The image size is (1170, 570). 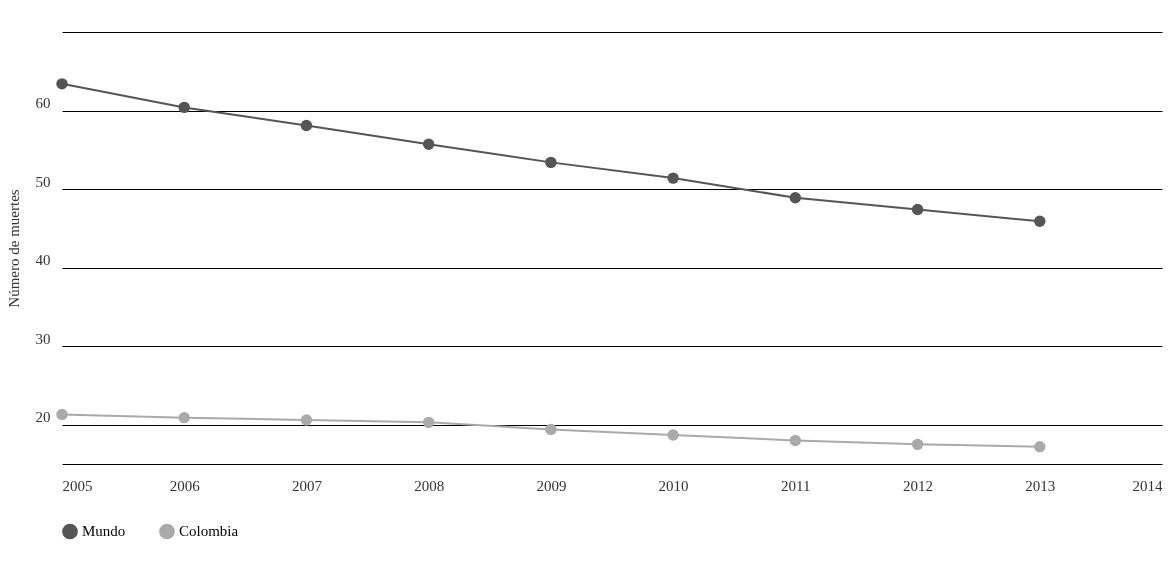 What do you see at coordinates (1147, 485) in the screenshot?
I see `x-tick-label: 2014` at bounding box center [1147, 485].